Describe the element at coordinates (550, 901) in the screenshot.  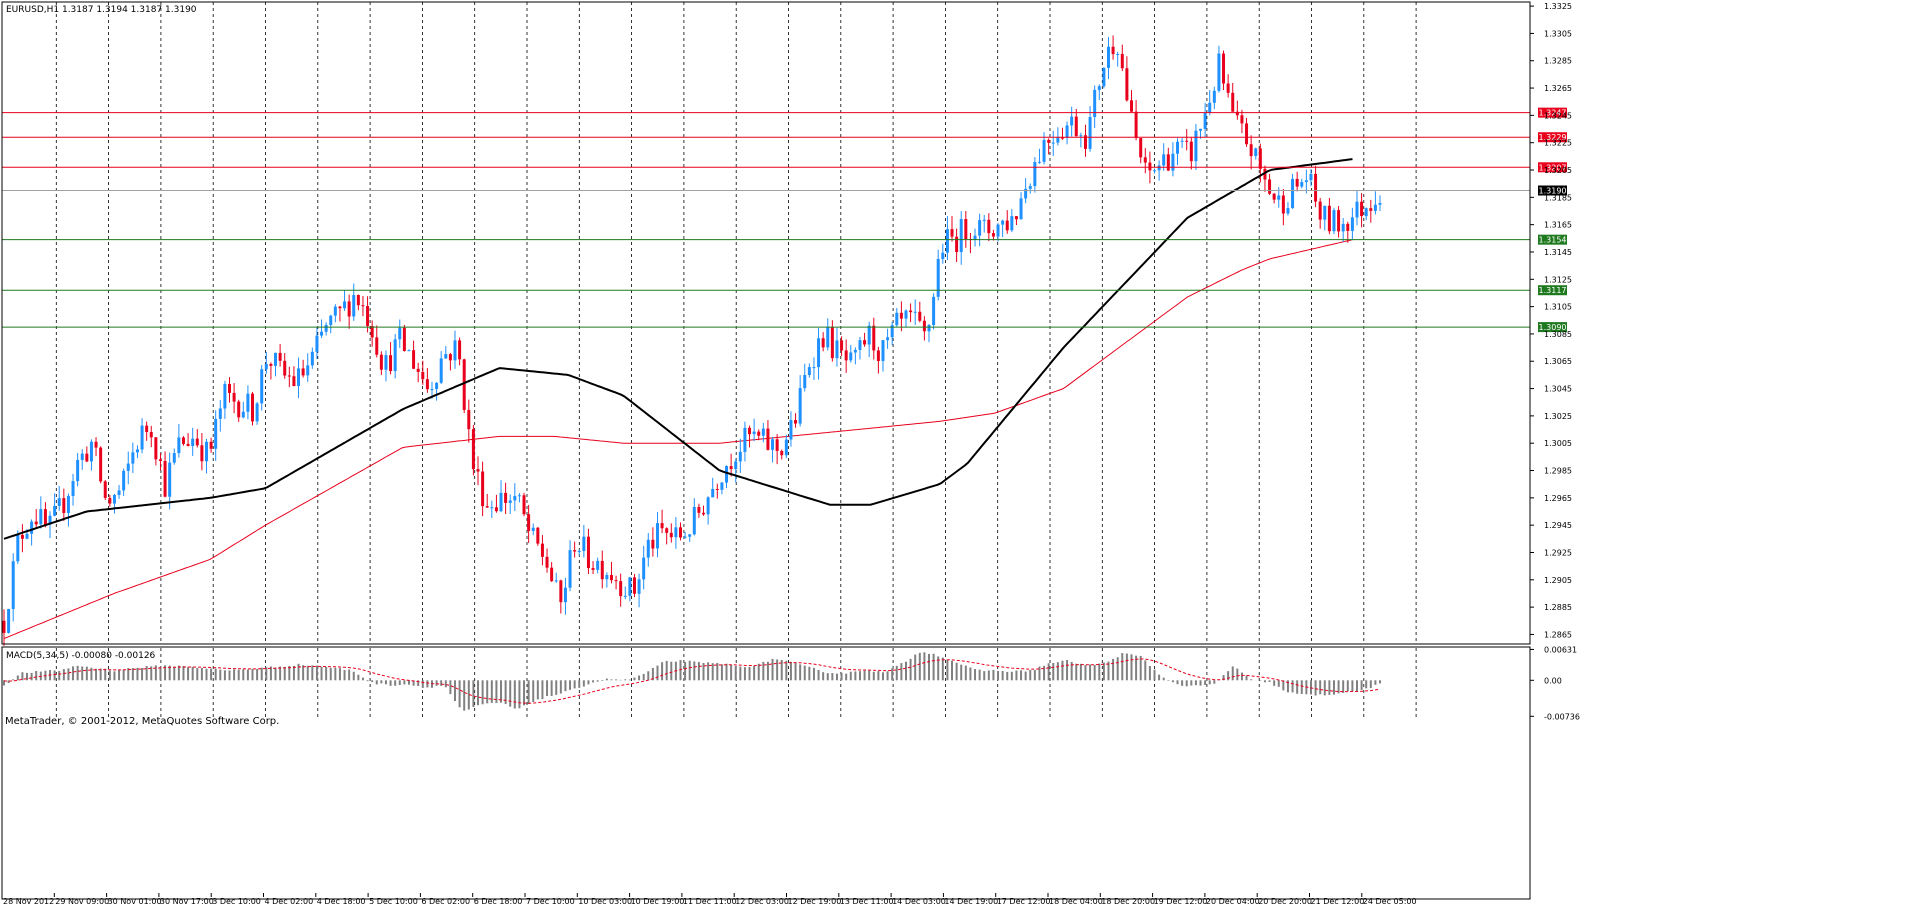
I see `time-tick-label: 7 Dec 10:00` at that location.